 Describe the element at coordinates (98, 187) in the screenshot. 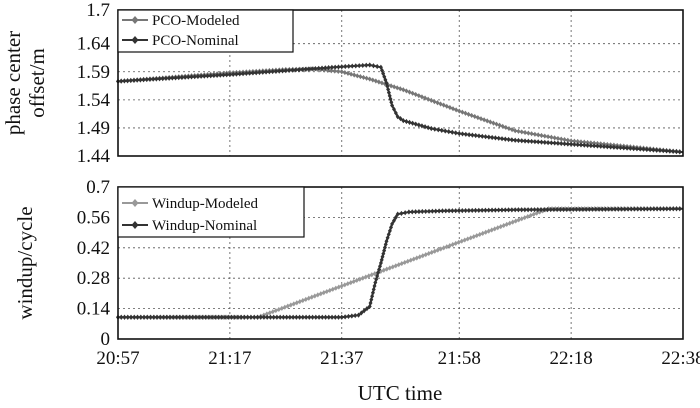

I see `windup-y-tick-label: 0.7` at that location.